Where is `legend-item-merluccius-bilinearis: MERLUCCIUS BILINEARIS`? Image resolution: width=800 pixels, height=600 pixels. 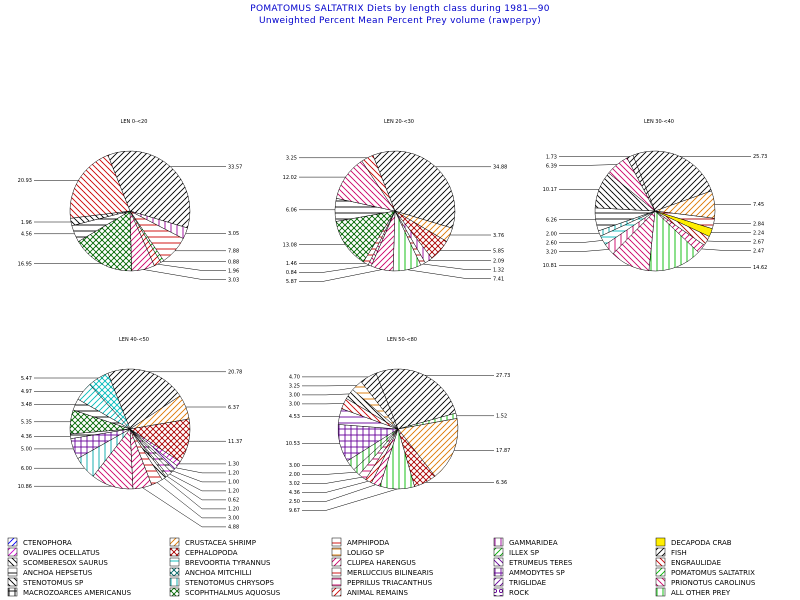 legend-item-merluccius-bilinearis: MERLUCCIUS BILINEARIS is located at coordinates (382, 572).